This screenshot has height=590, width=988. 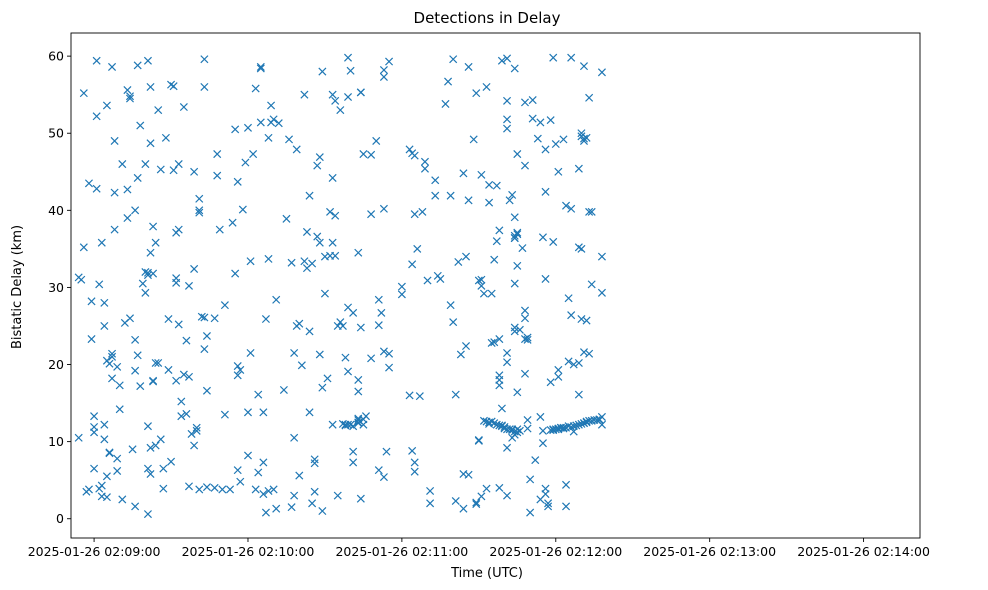 What do you see at coordinates (248, 551) in the screenshot?
I see `x-tick-label: 2025-01-26 02:10:00` at bounding box center [248, 551].